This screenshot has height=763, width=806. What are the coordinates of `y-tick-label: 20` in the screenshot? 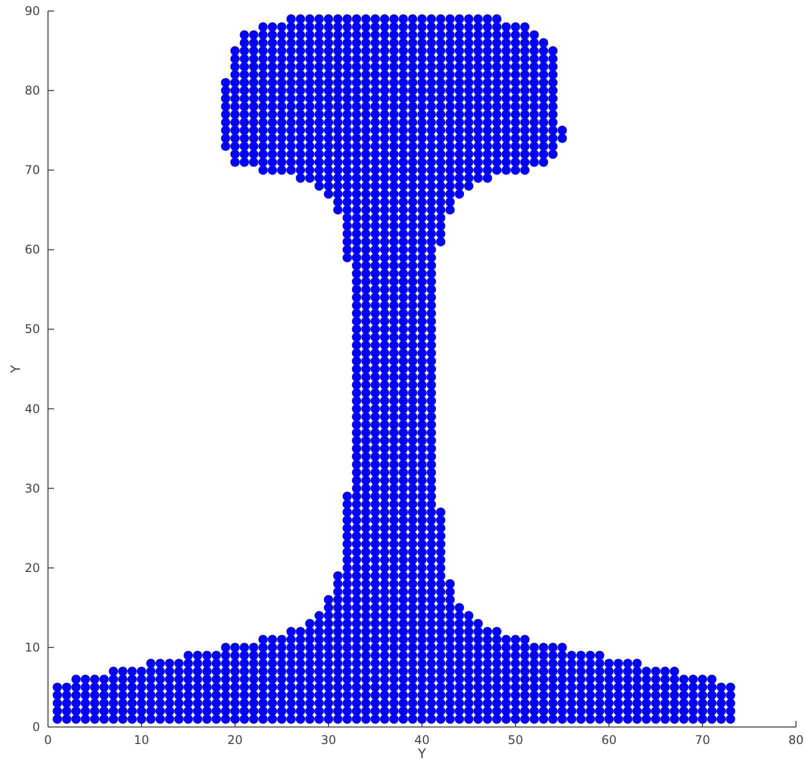 It's located at (32, 567).